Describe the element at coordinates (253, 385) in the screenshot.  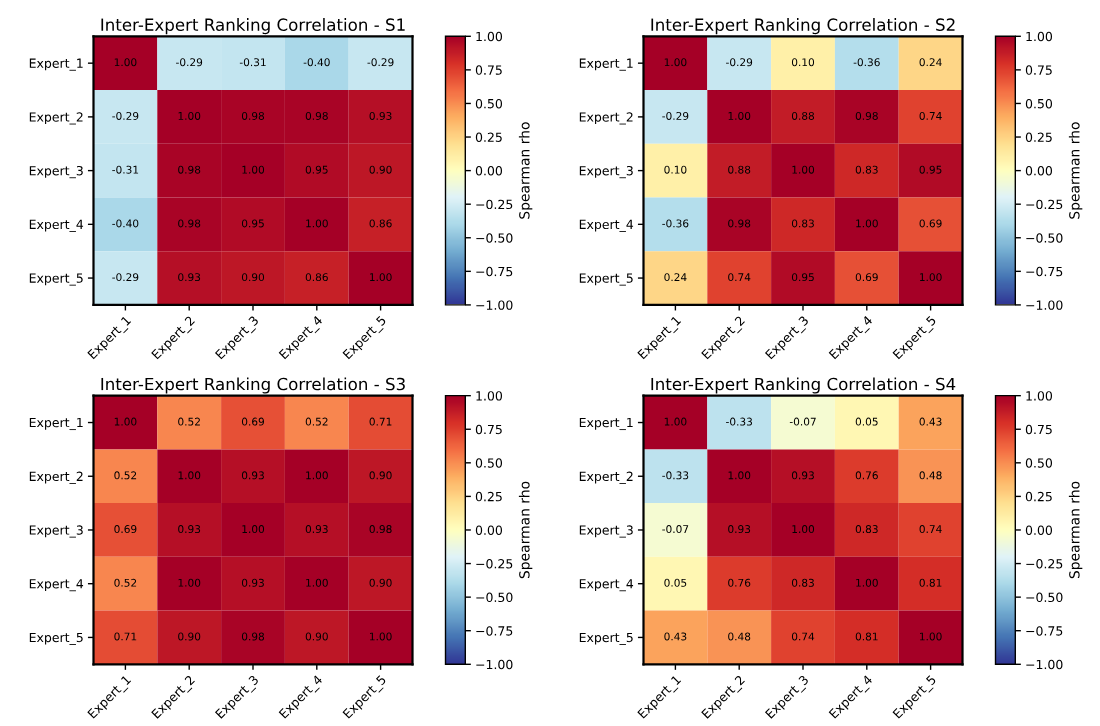
I see `chart-title: Inter-Expert Ranking Correlation - S3` at that location.